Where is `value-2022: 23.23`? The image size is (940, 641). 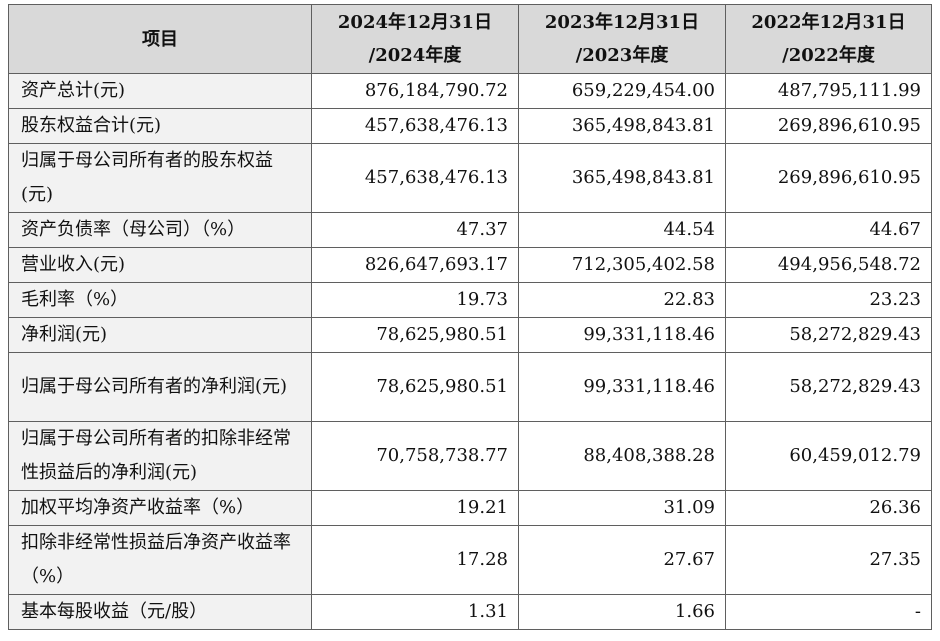 value-2022: 23.23 is located at coordinates (828, 300).